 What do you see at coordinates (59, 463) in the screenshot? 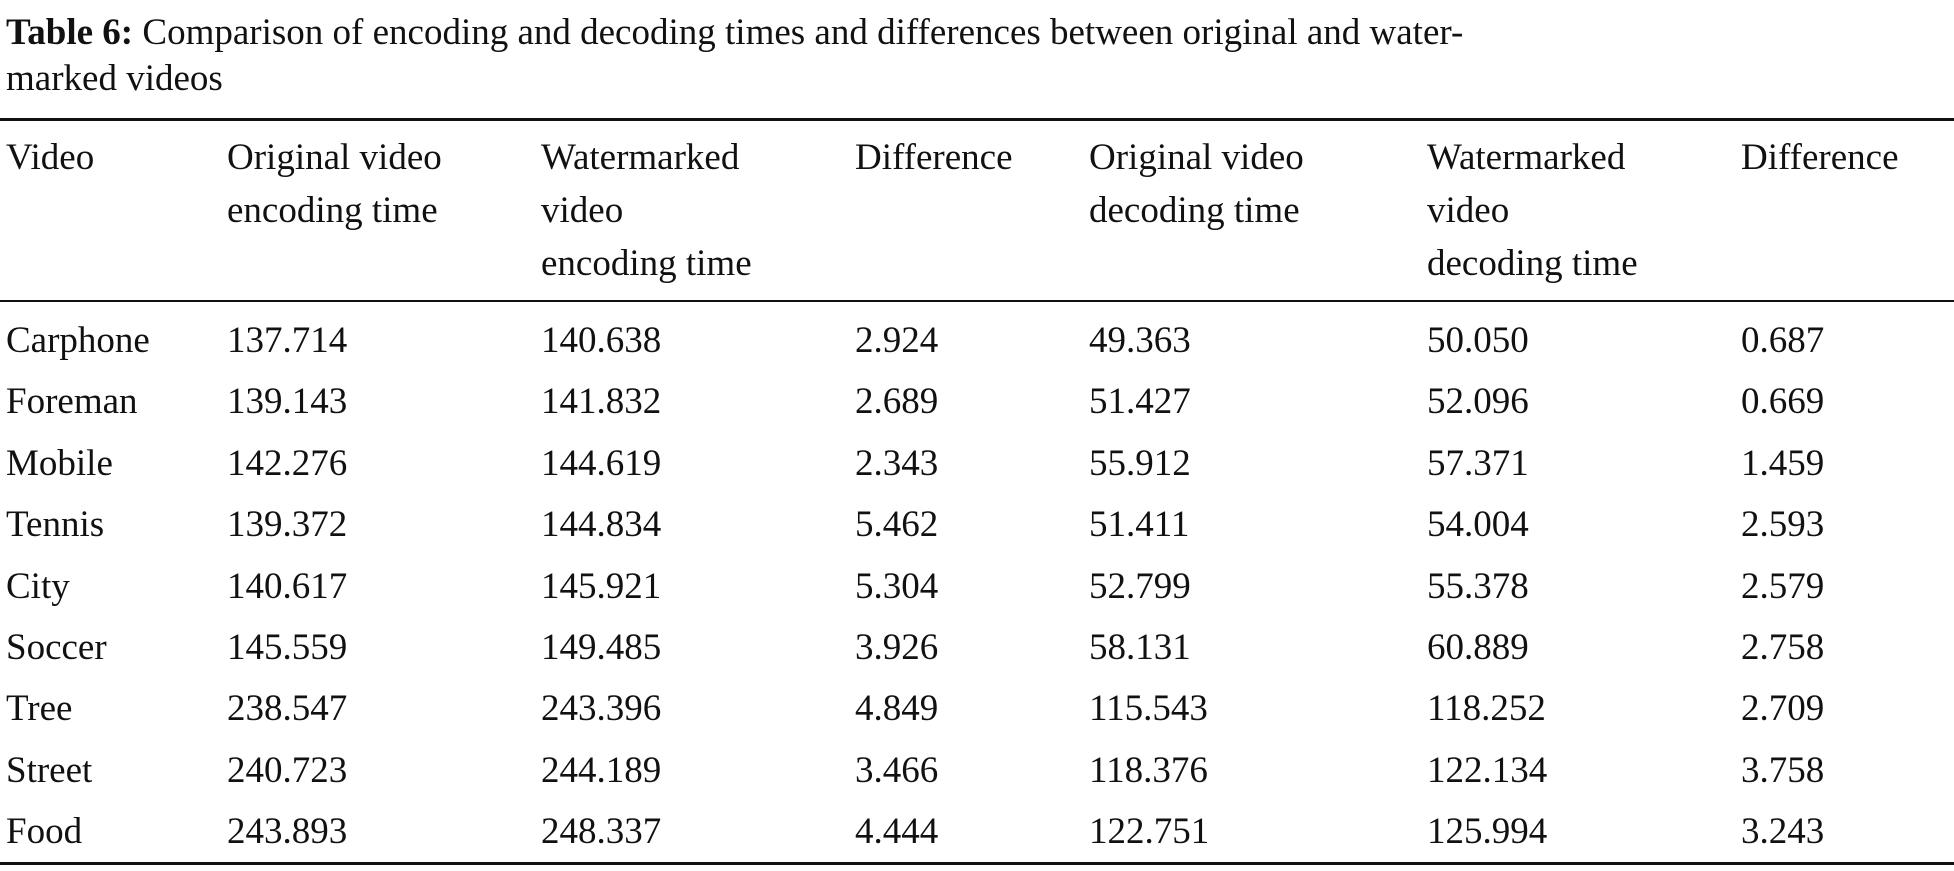
I see `row-label: Mobile` at bounding box center [59, 463].